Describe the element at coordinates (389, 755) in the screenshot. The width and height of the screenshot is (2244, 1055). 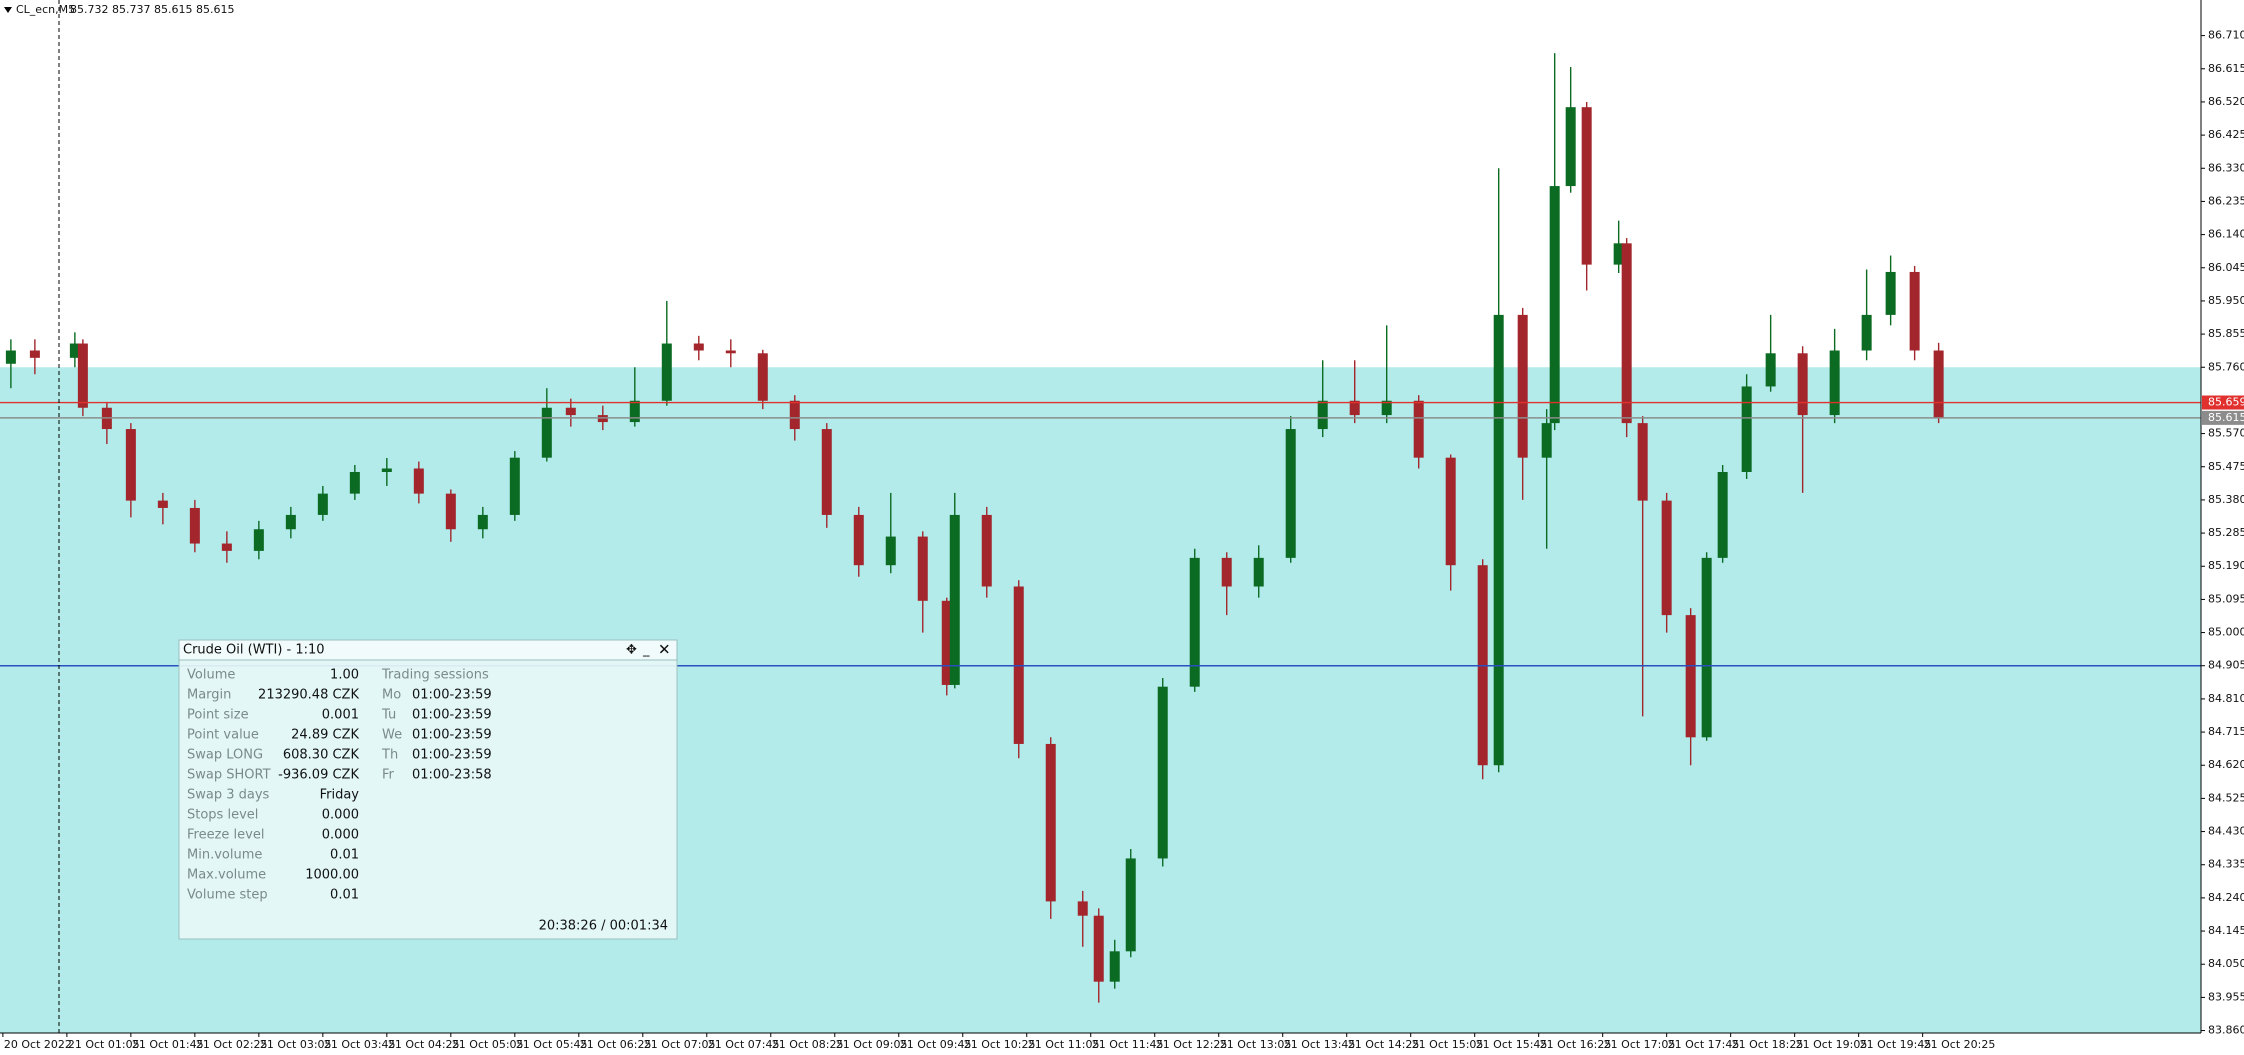
I see `session-day: Th` at that location.